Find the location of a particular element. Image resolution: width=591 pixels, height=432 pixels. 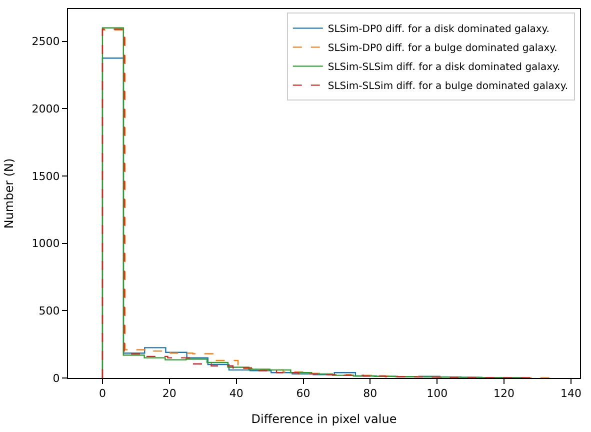

legend-label: SLSim-DP0 diff. for a bulge dominated galaxy. is located at coordinates (443, 48).